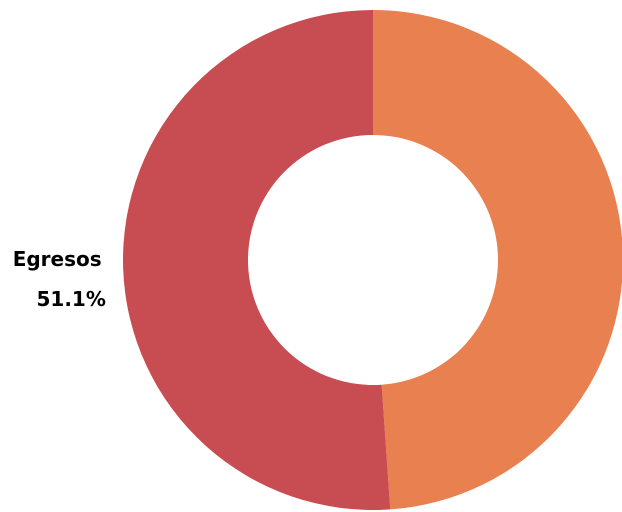 Image resolution: width=622 pixels, height=512 pixels. What do you see at coordinates (70, 299) in the screenshot?
I see `slice-value: 51.1%` at bounding box center [70, 299].